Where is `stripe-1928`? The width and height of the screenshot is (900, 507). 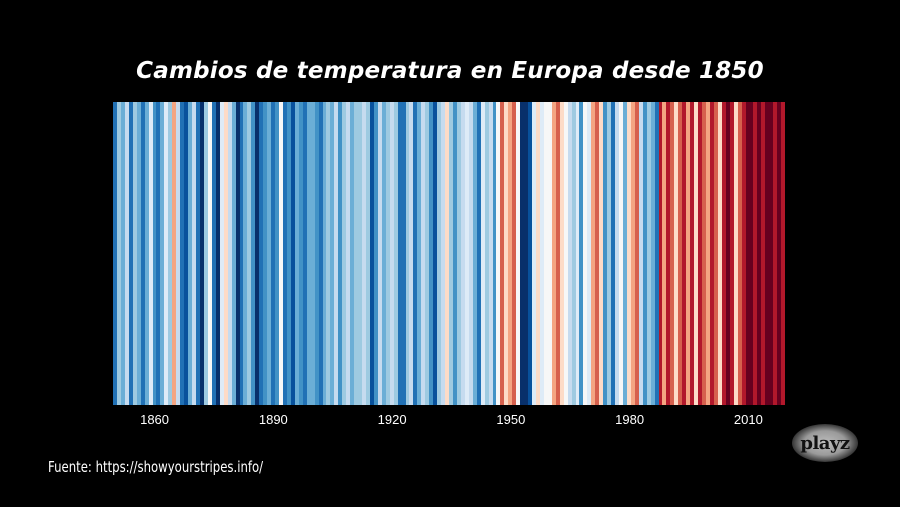
stripe-1928 is located at coordinates (423, 253).